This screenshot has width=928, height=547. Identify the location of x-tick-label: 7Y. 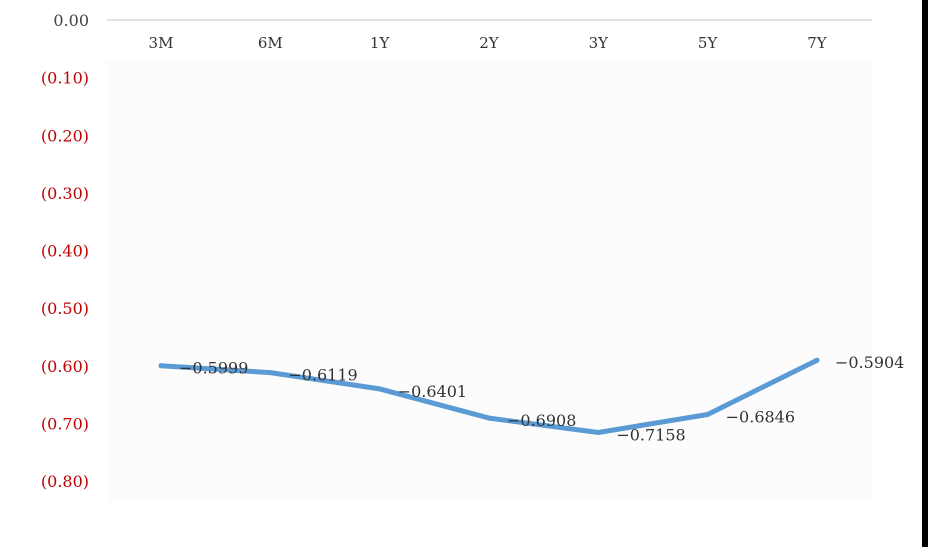
(817, 43).